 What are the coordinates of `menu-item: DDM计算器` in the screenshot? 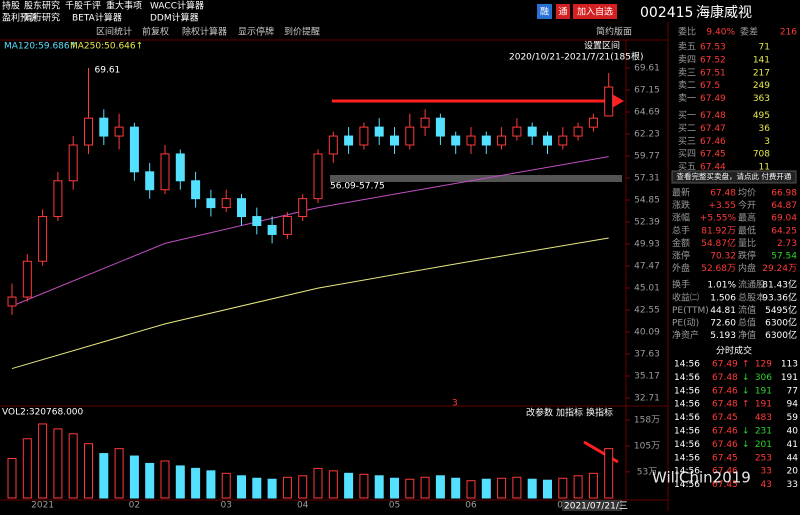 It's located at (174, 18).